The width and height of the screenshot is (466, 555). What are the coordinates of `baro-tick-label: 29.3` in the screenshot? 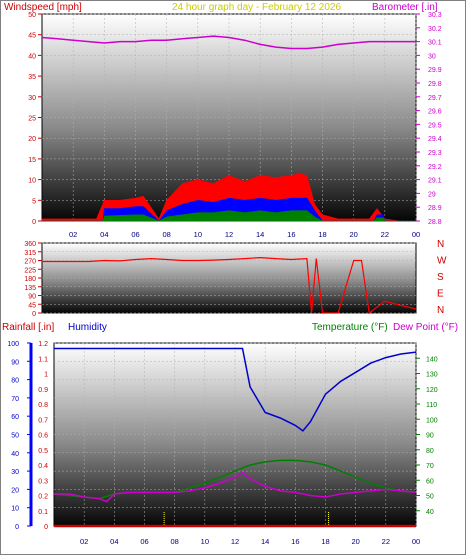 It's located at (435, 153).